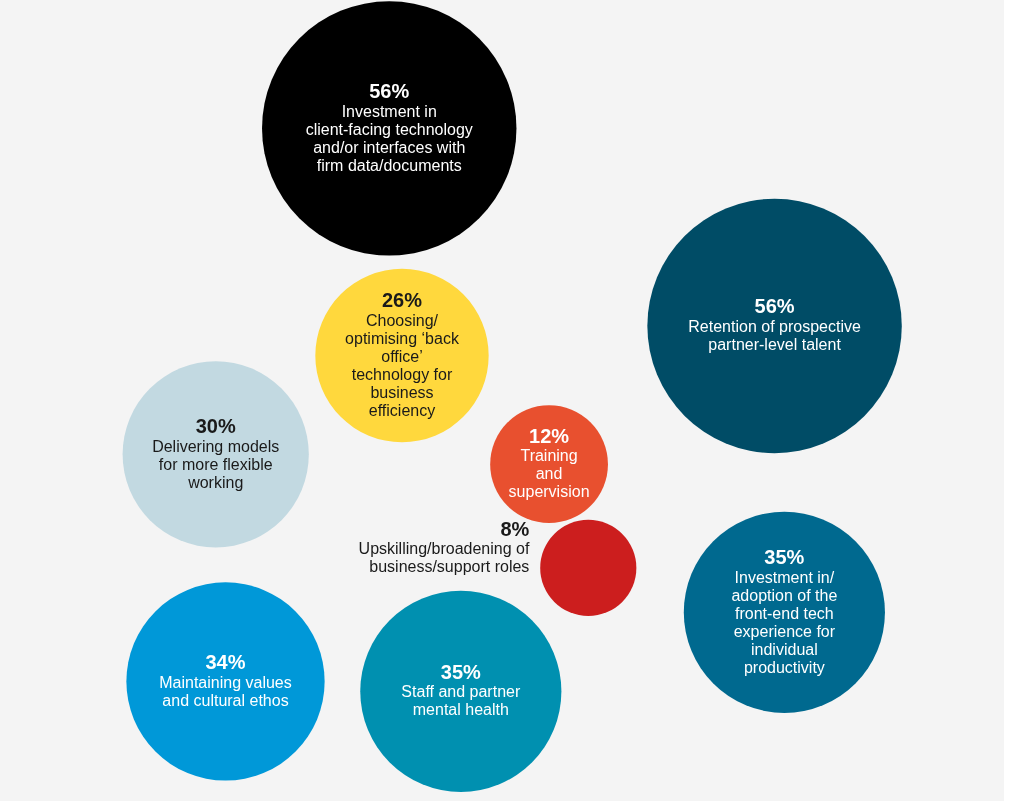 The width and height of the screenshot is (1024, 811). I want to click on data-label: 8%, so click(515, 528).